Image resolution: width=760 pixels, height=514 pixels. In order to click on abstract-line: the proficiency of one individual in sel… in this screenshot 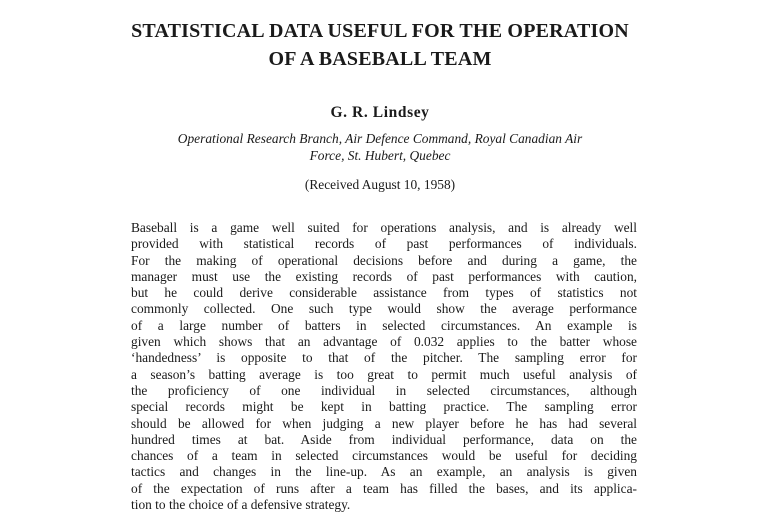, I will do `click(384, 390)`.